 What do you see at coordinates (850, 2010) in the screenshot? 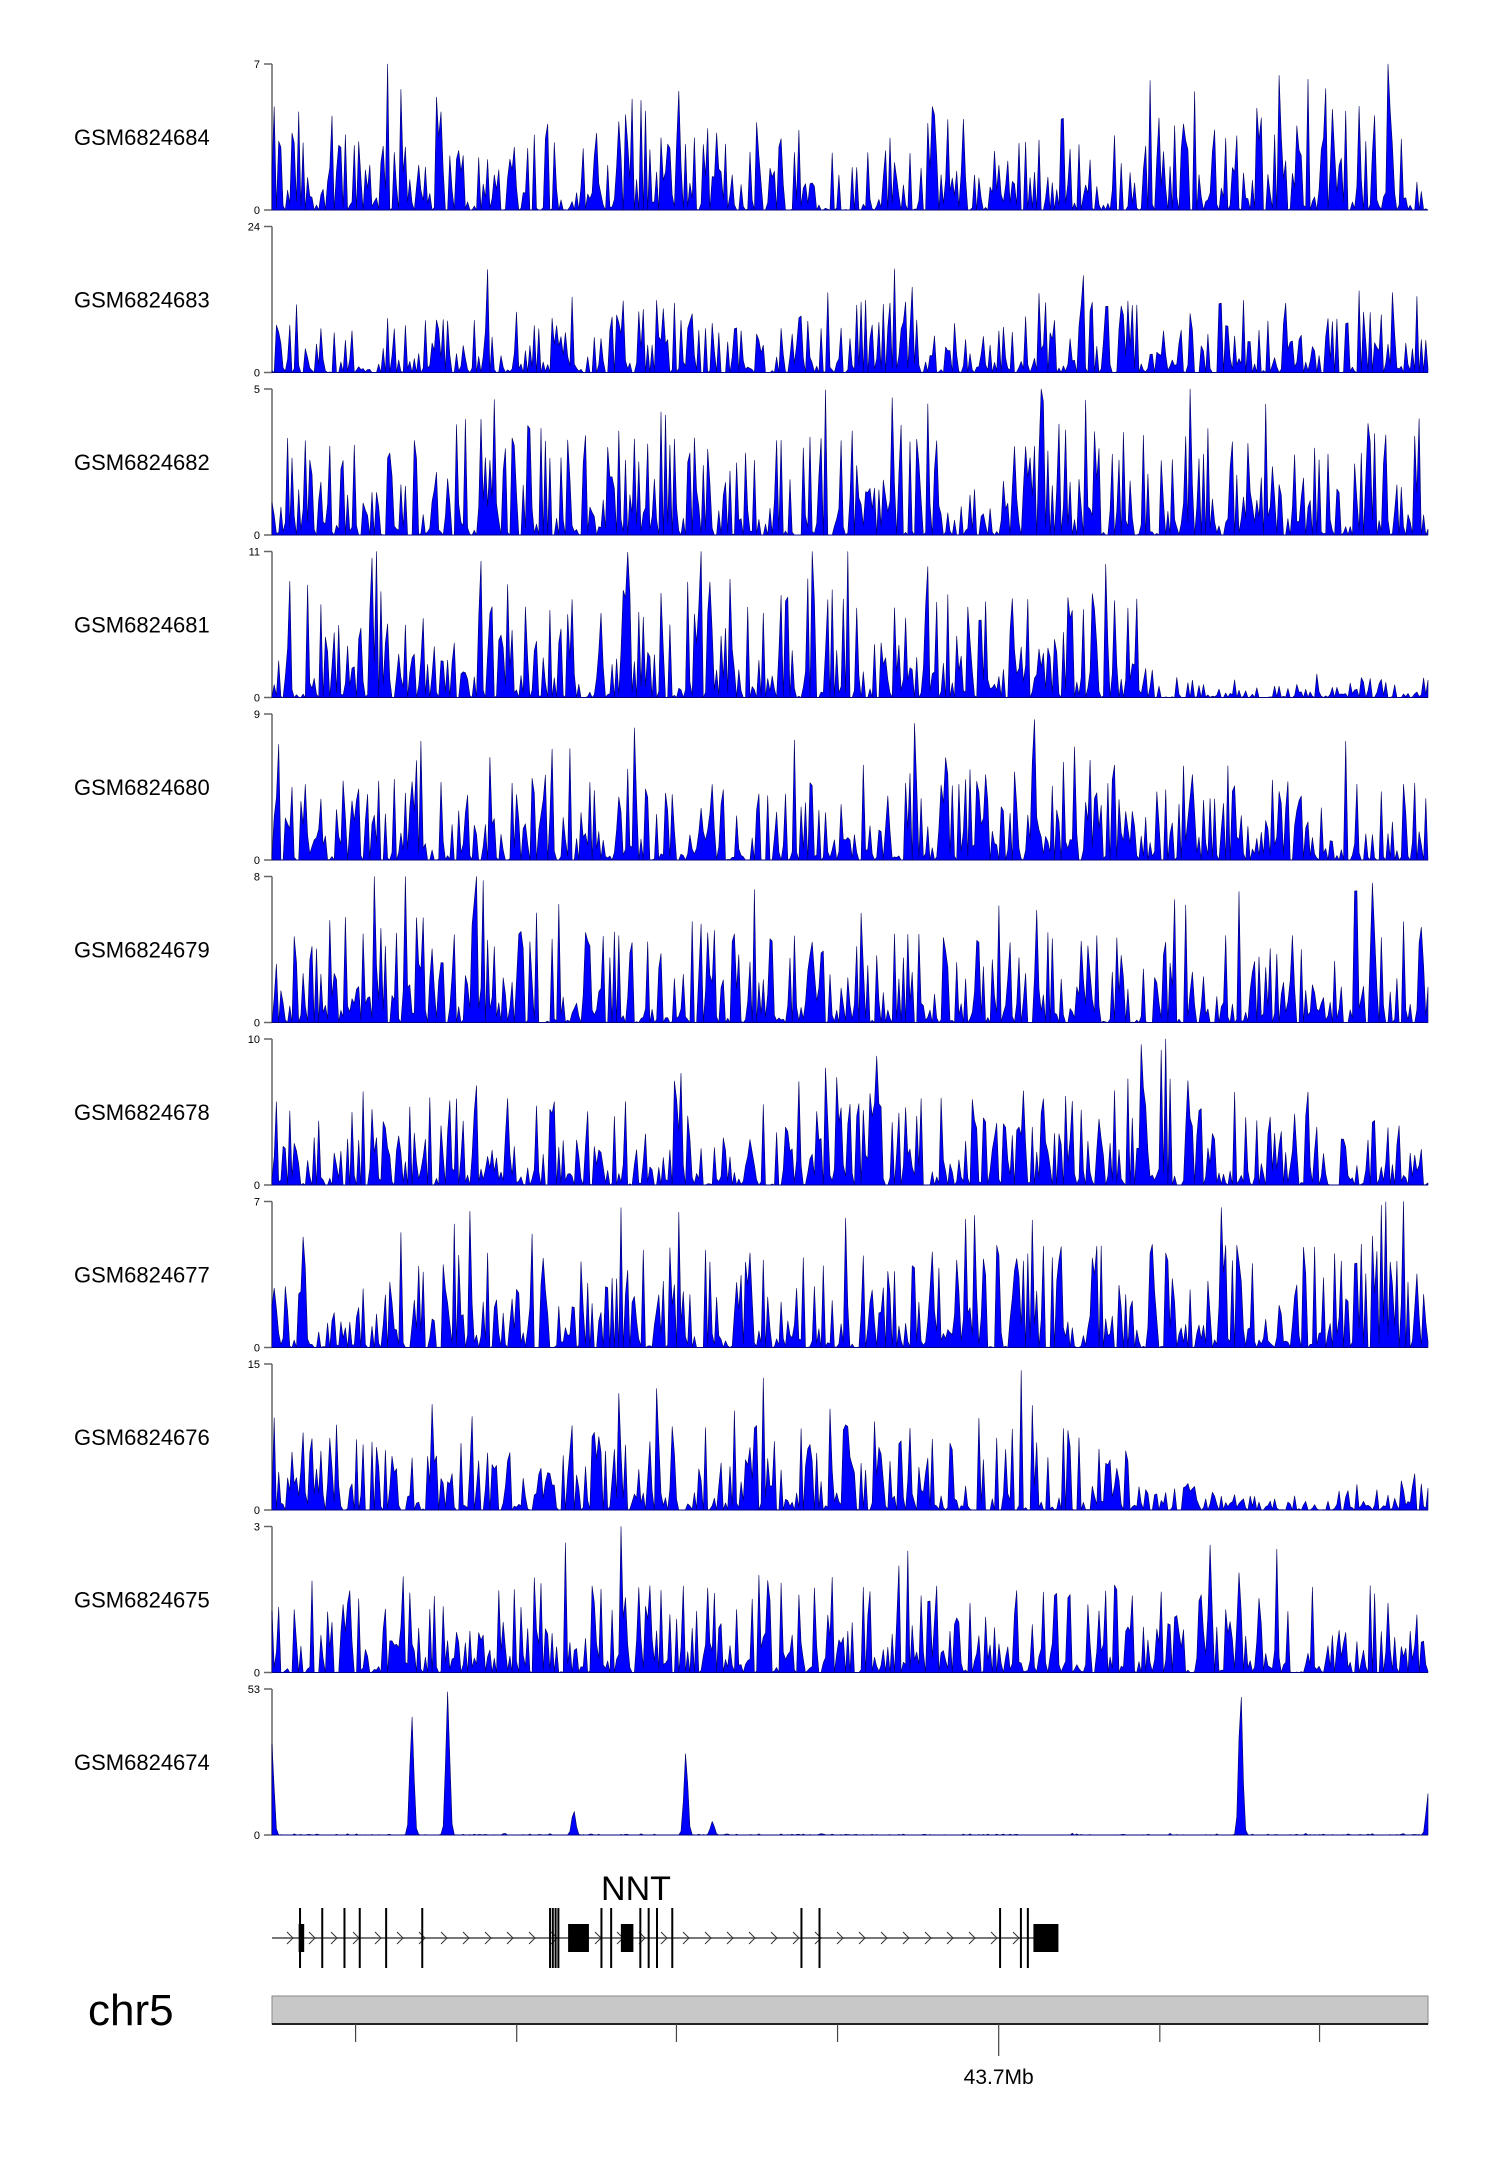
I see `chromosome-bar` at bounding box center [850, 2010].